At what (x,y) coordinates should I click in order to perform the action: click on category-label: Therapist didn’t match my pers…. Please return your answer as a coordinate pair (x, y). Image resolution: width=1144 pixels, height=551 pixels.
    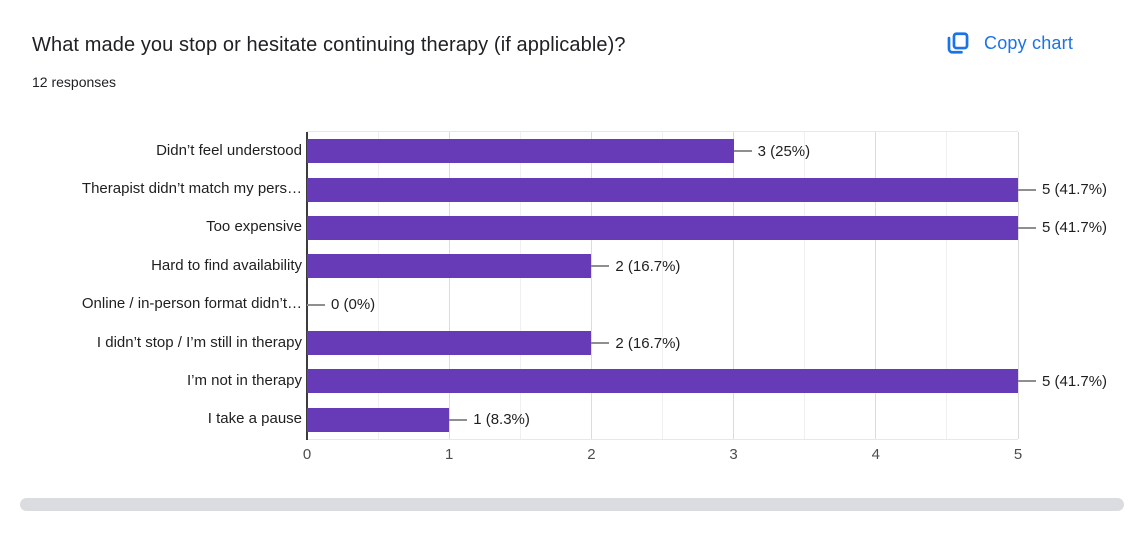
    Looking at the image, I should click on (191, 189).